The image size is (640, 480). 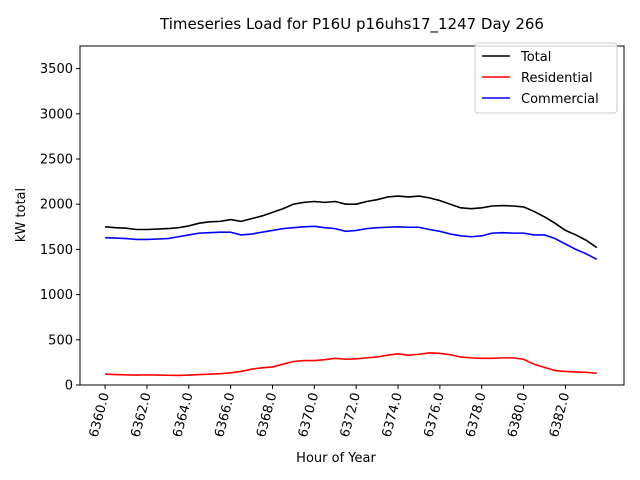 I want to click on y-tick-label: 500, so click(x=60, y=340).